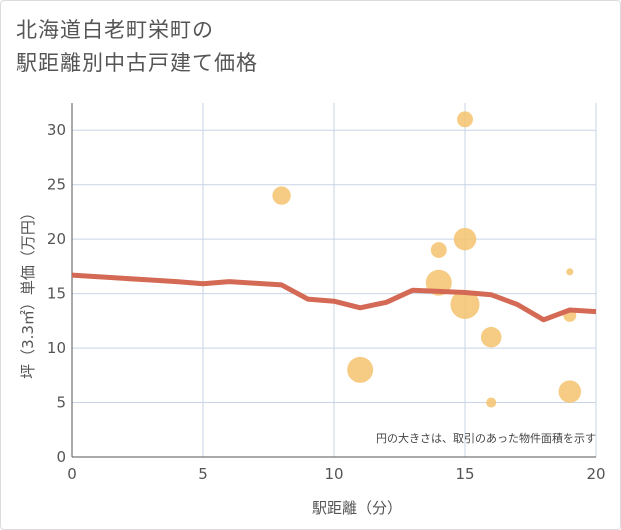 The image size is (621, 530). What do you see at coordinates (56, 348) in the screenshot?
I see `y-tick-label: 10` at bounding box center [56, 348].